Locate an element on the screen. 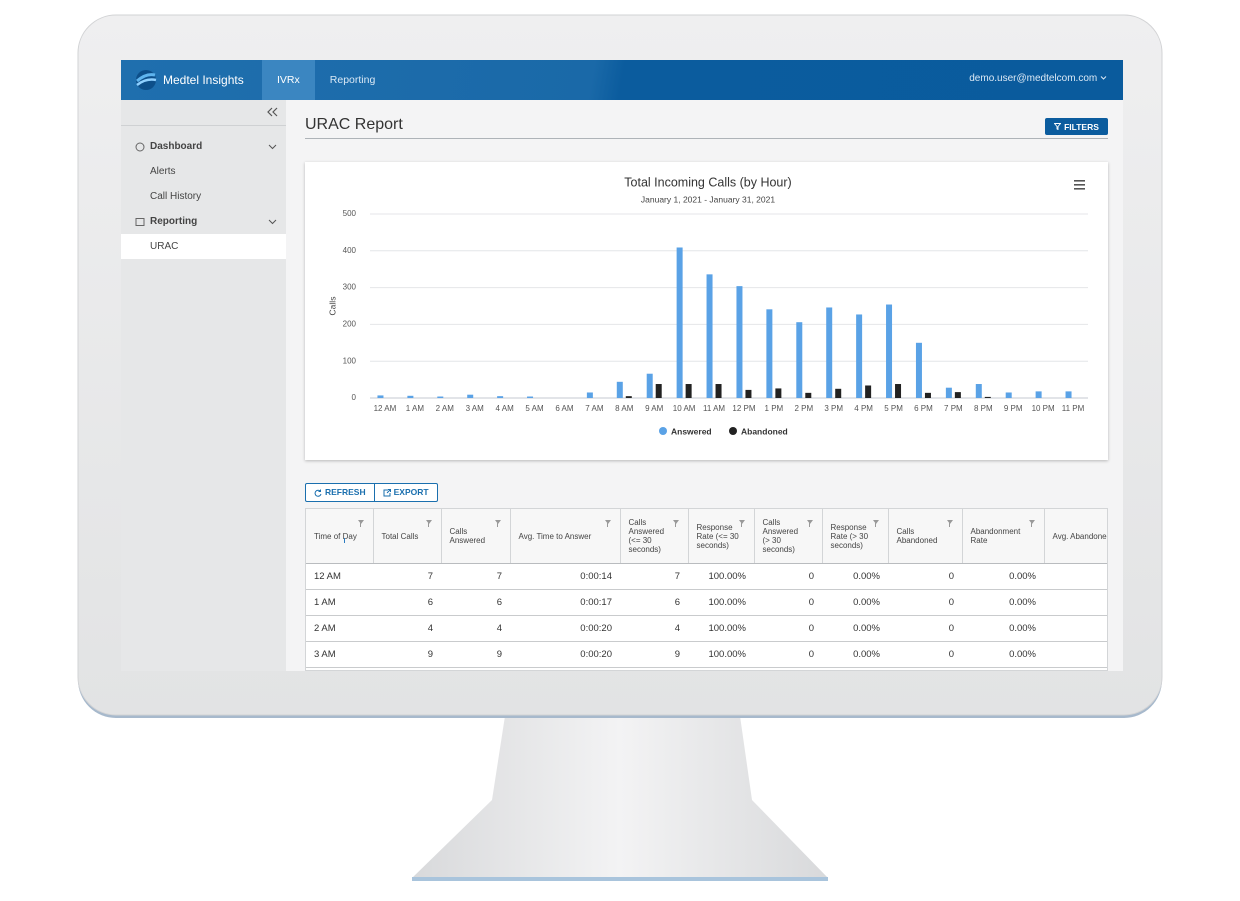 The image size is (1240, 901). column-header: Abandonment Rate is located at coordinates (1003, 536).